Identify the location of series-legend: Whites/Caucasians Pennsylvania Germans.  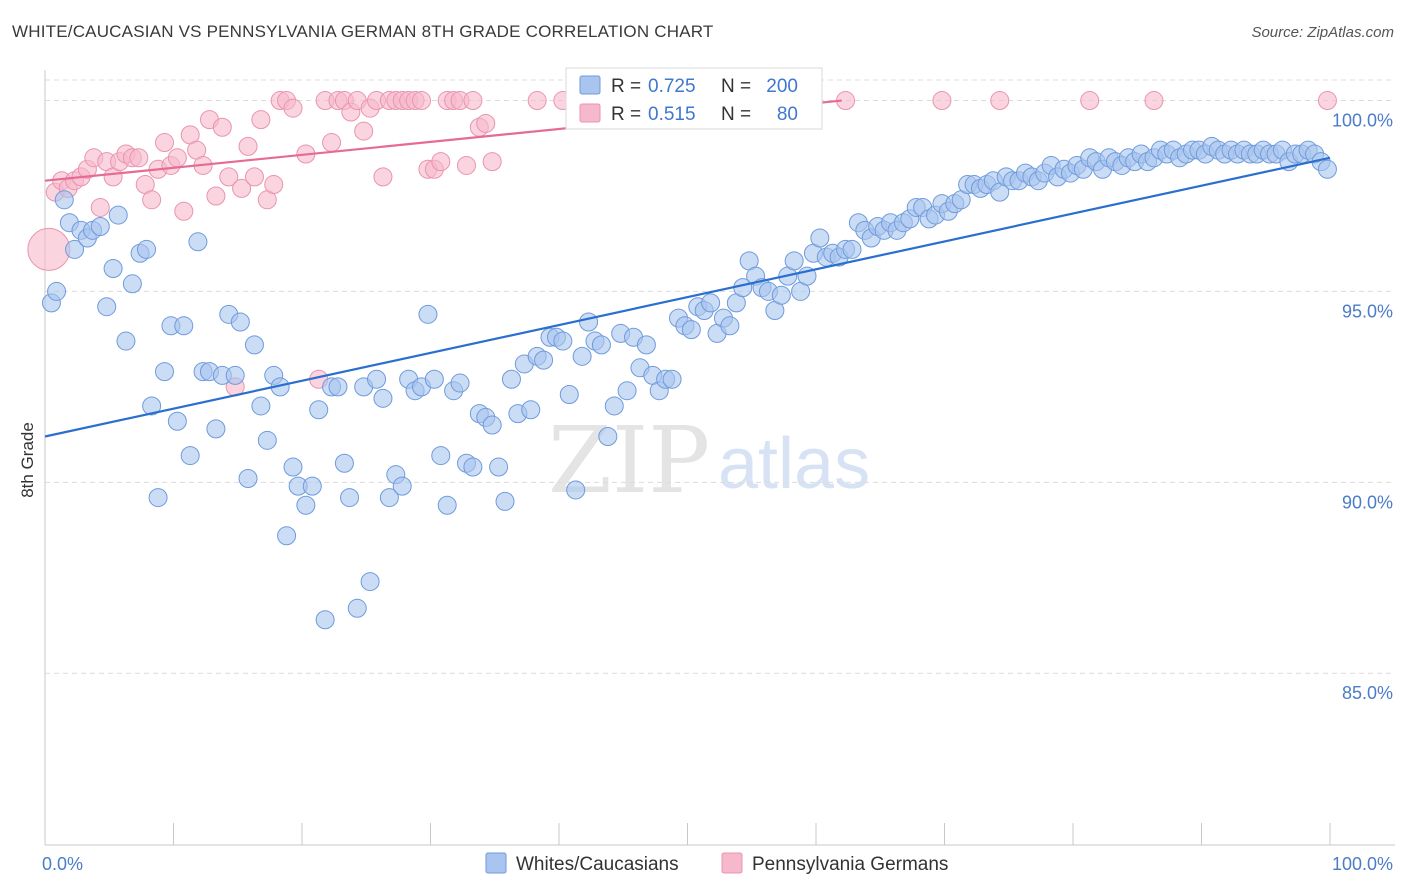
(716, 863).